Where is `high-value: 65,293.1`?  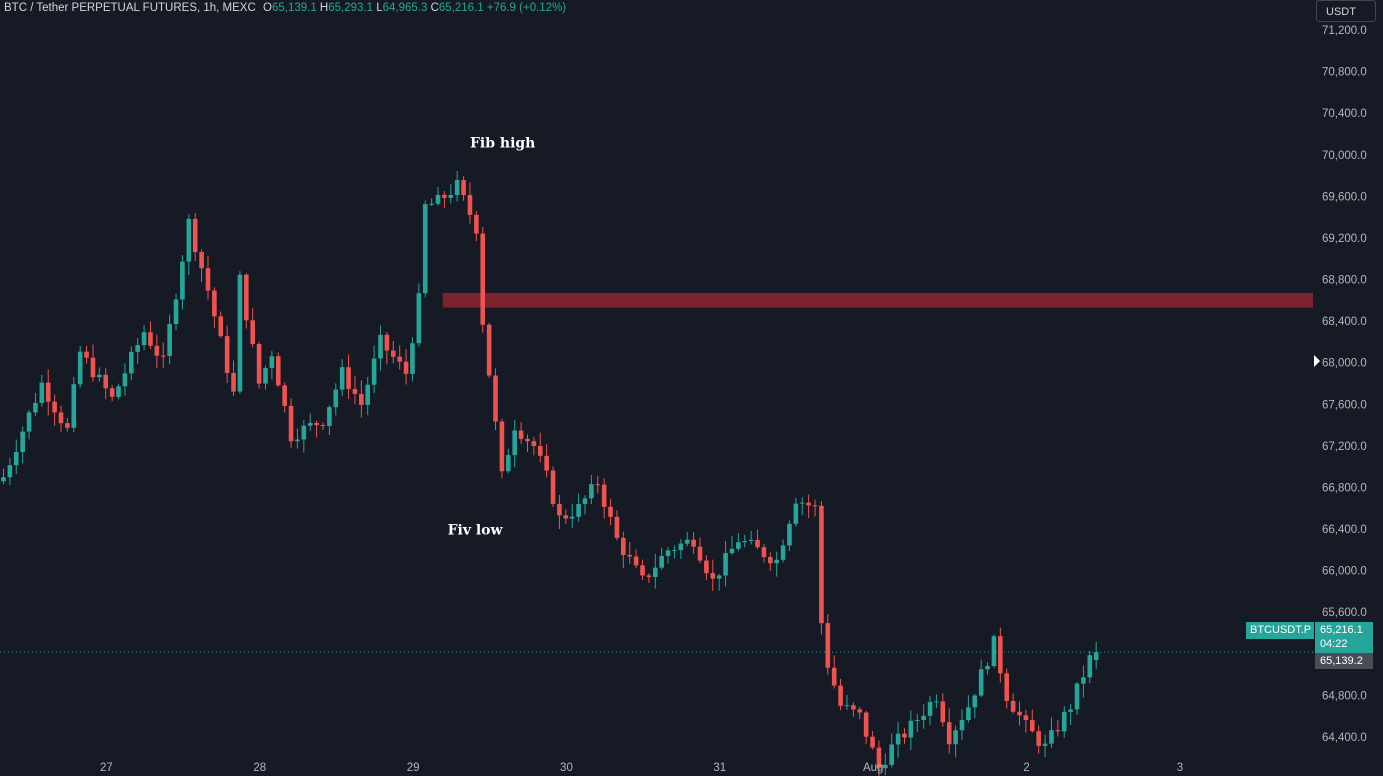
high-value: 65,293.1 is located at coordinates (350, 8).